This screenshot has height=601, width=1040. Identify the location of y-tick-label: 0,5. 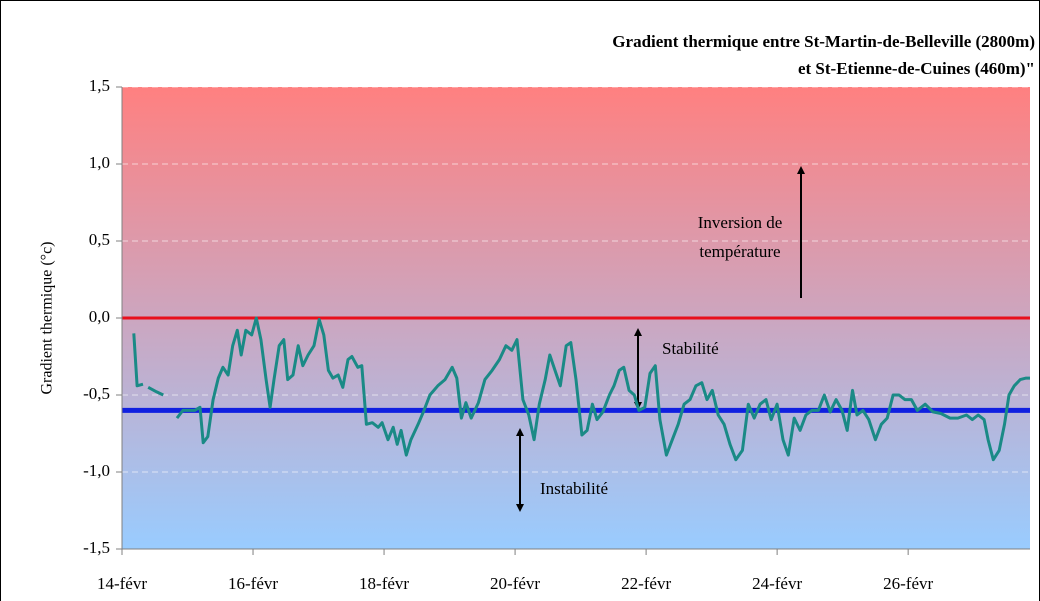
(99, 239).